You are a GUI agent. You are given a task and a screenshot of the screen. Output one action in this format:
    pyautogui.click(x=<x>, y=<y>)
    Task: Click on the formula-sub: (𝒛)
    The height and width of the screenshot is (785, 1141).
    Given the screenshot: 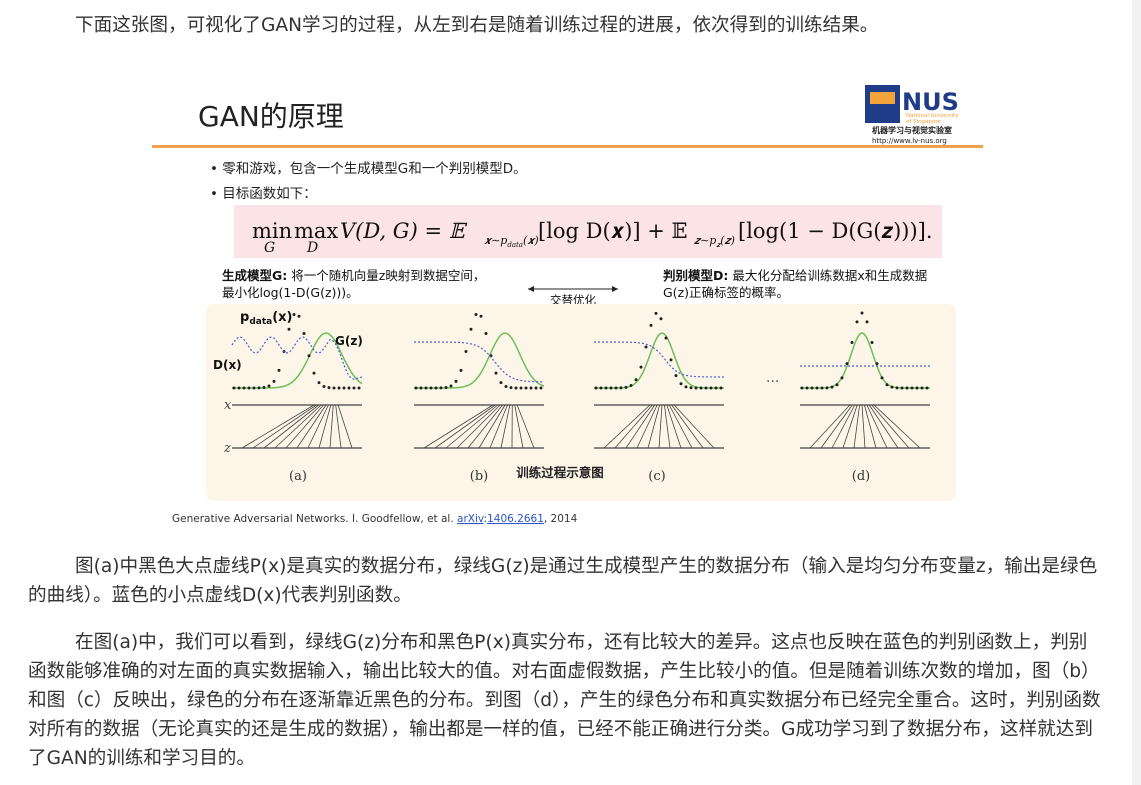 What is the action you would take?
    pyautogui.click(x=727, y=240)
    